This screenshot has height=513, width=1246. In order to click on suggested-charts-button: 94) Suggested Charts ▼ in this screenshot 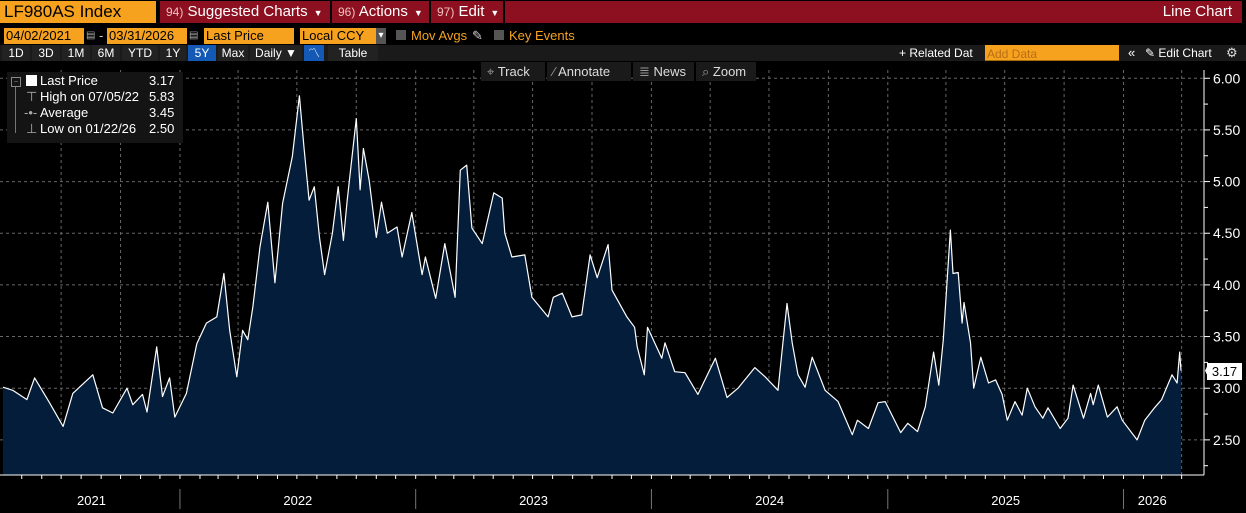, I will do `click(245, 12)`.